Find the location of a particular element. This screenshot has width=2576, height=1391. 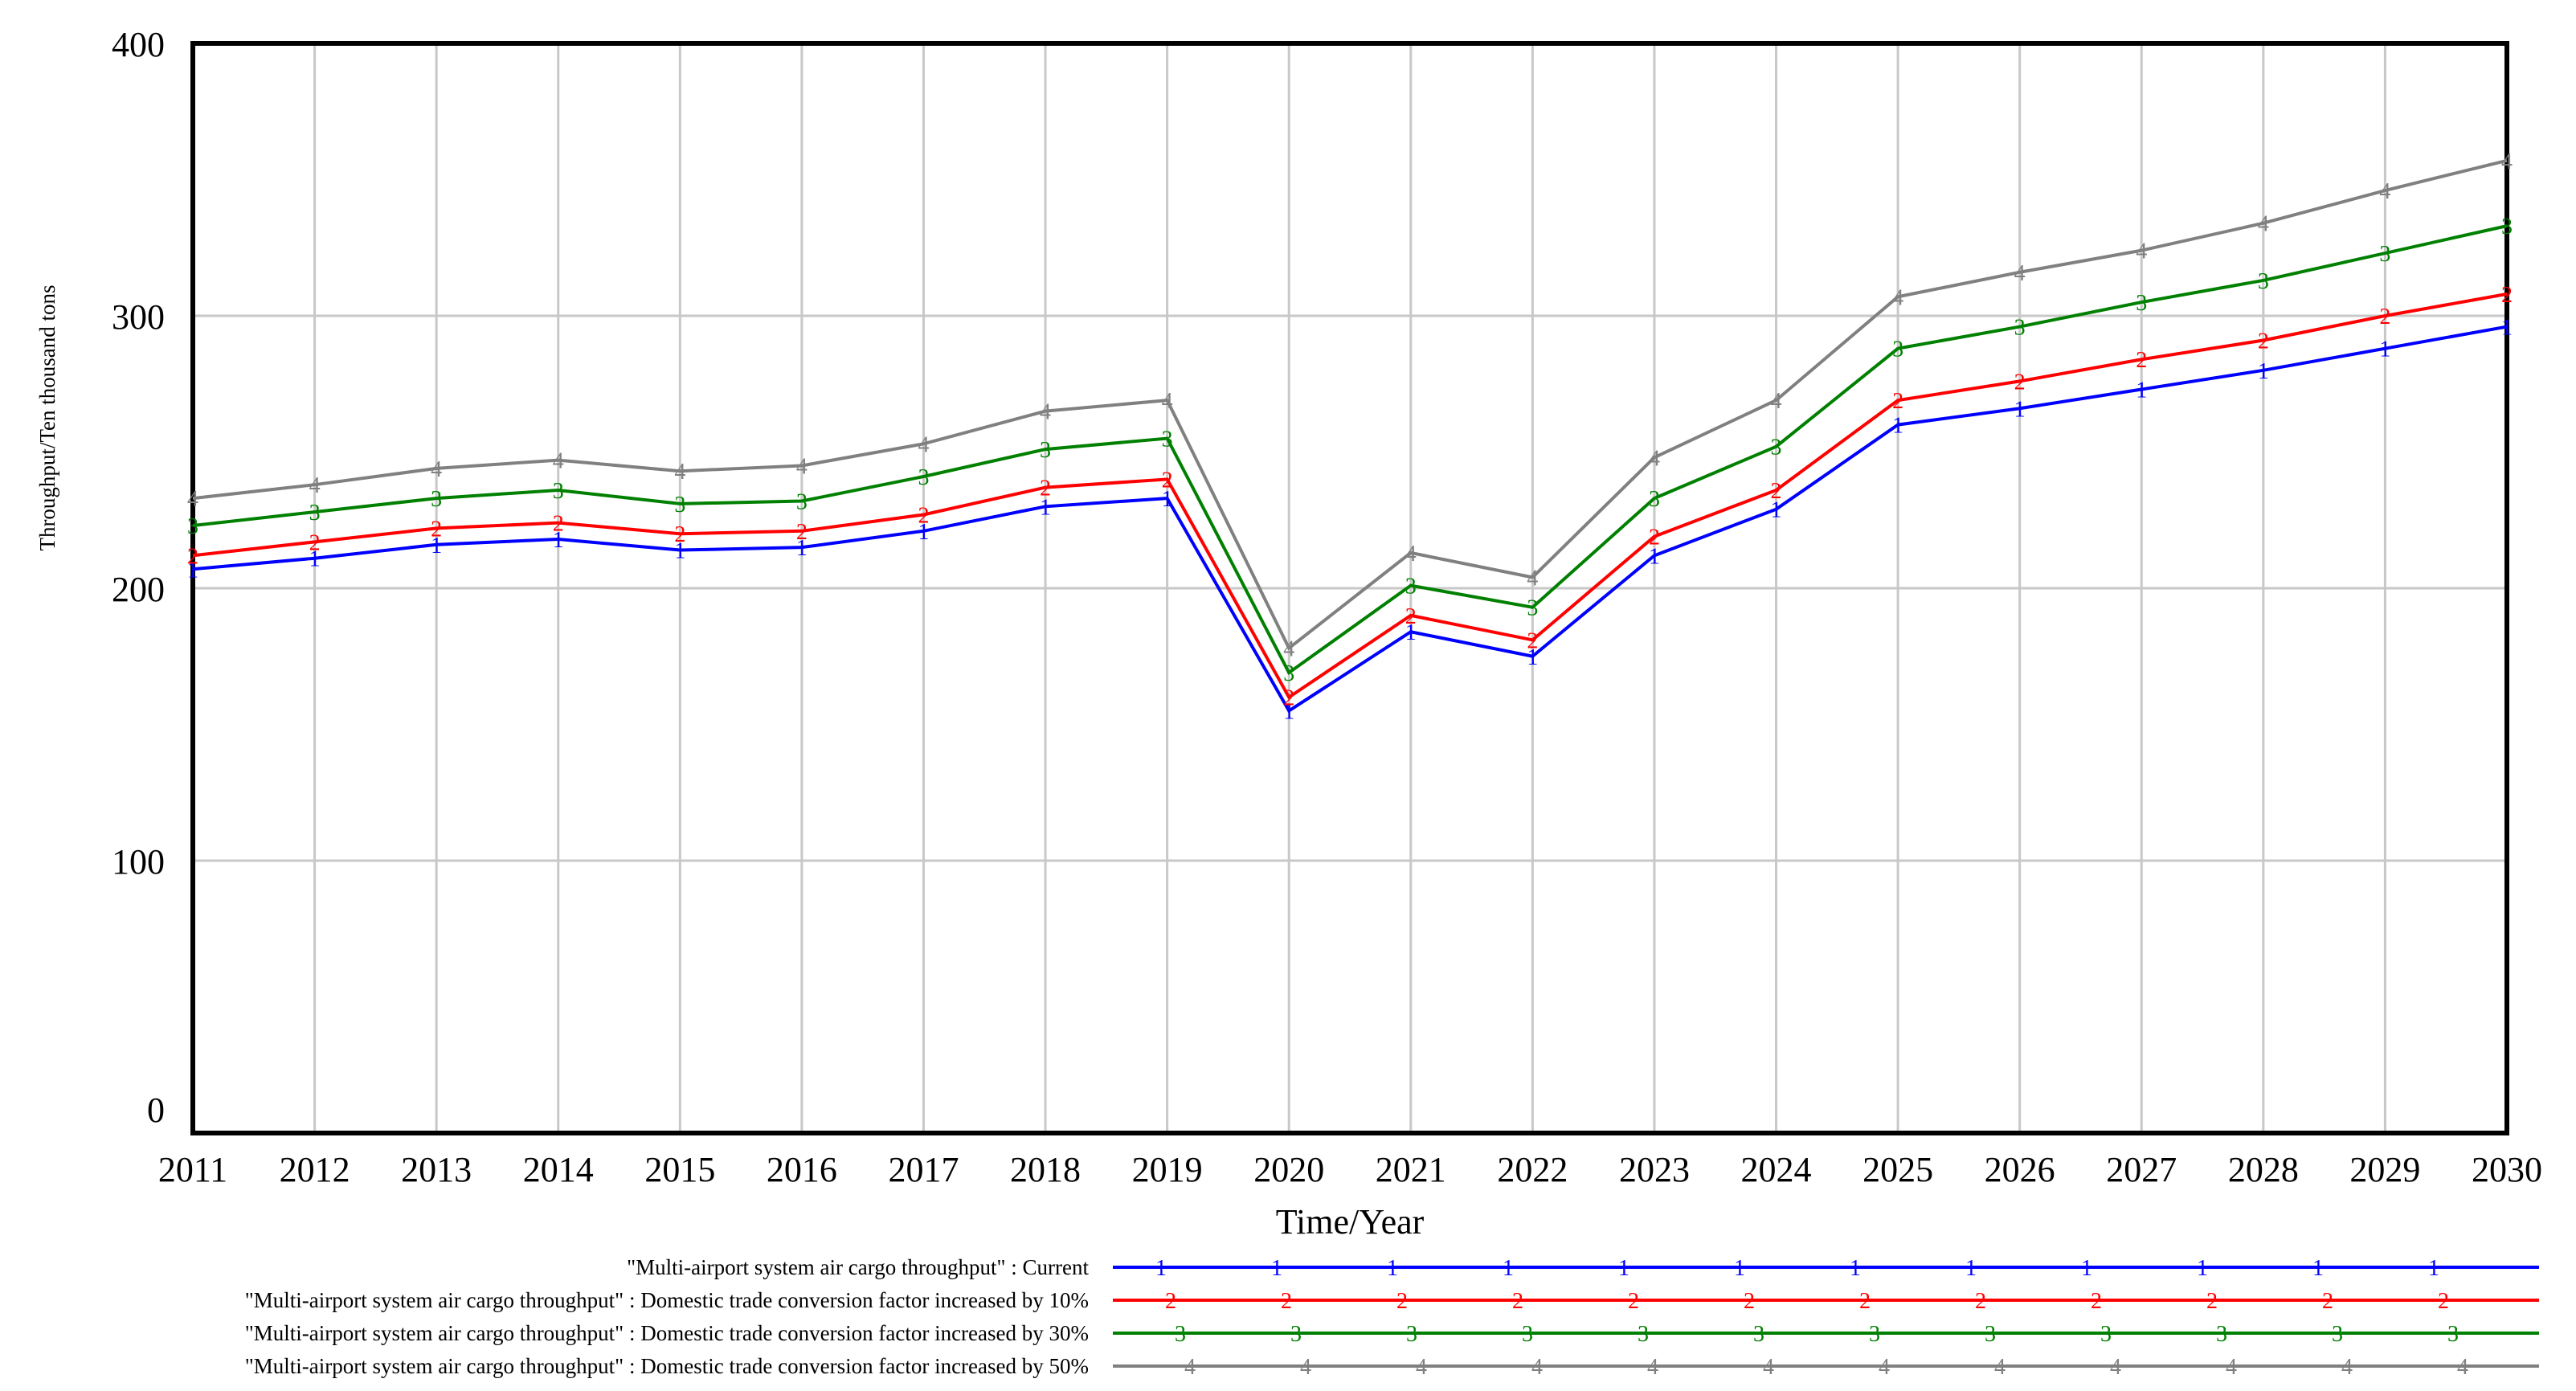

x-tick-label: 2014 is located at coordinates (558, 1169).